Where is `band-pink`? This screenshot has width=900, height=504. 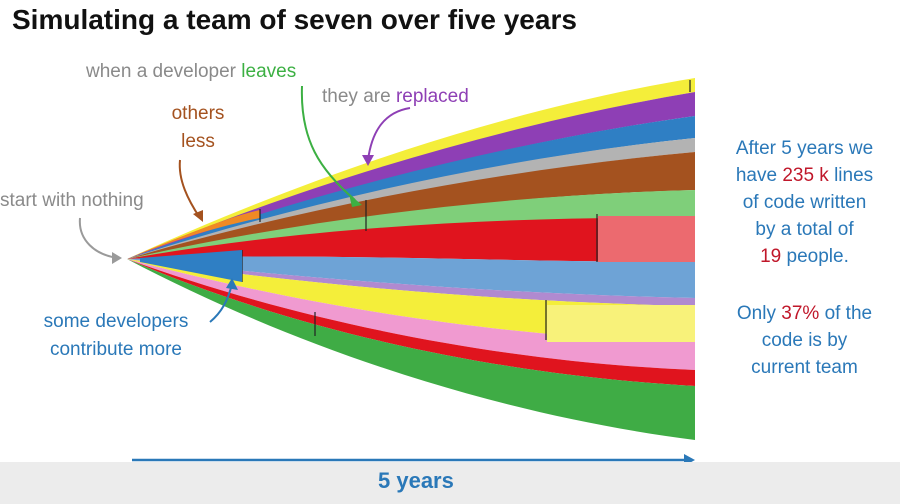
band-pink is located at coordinates (411, 314).